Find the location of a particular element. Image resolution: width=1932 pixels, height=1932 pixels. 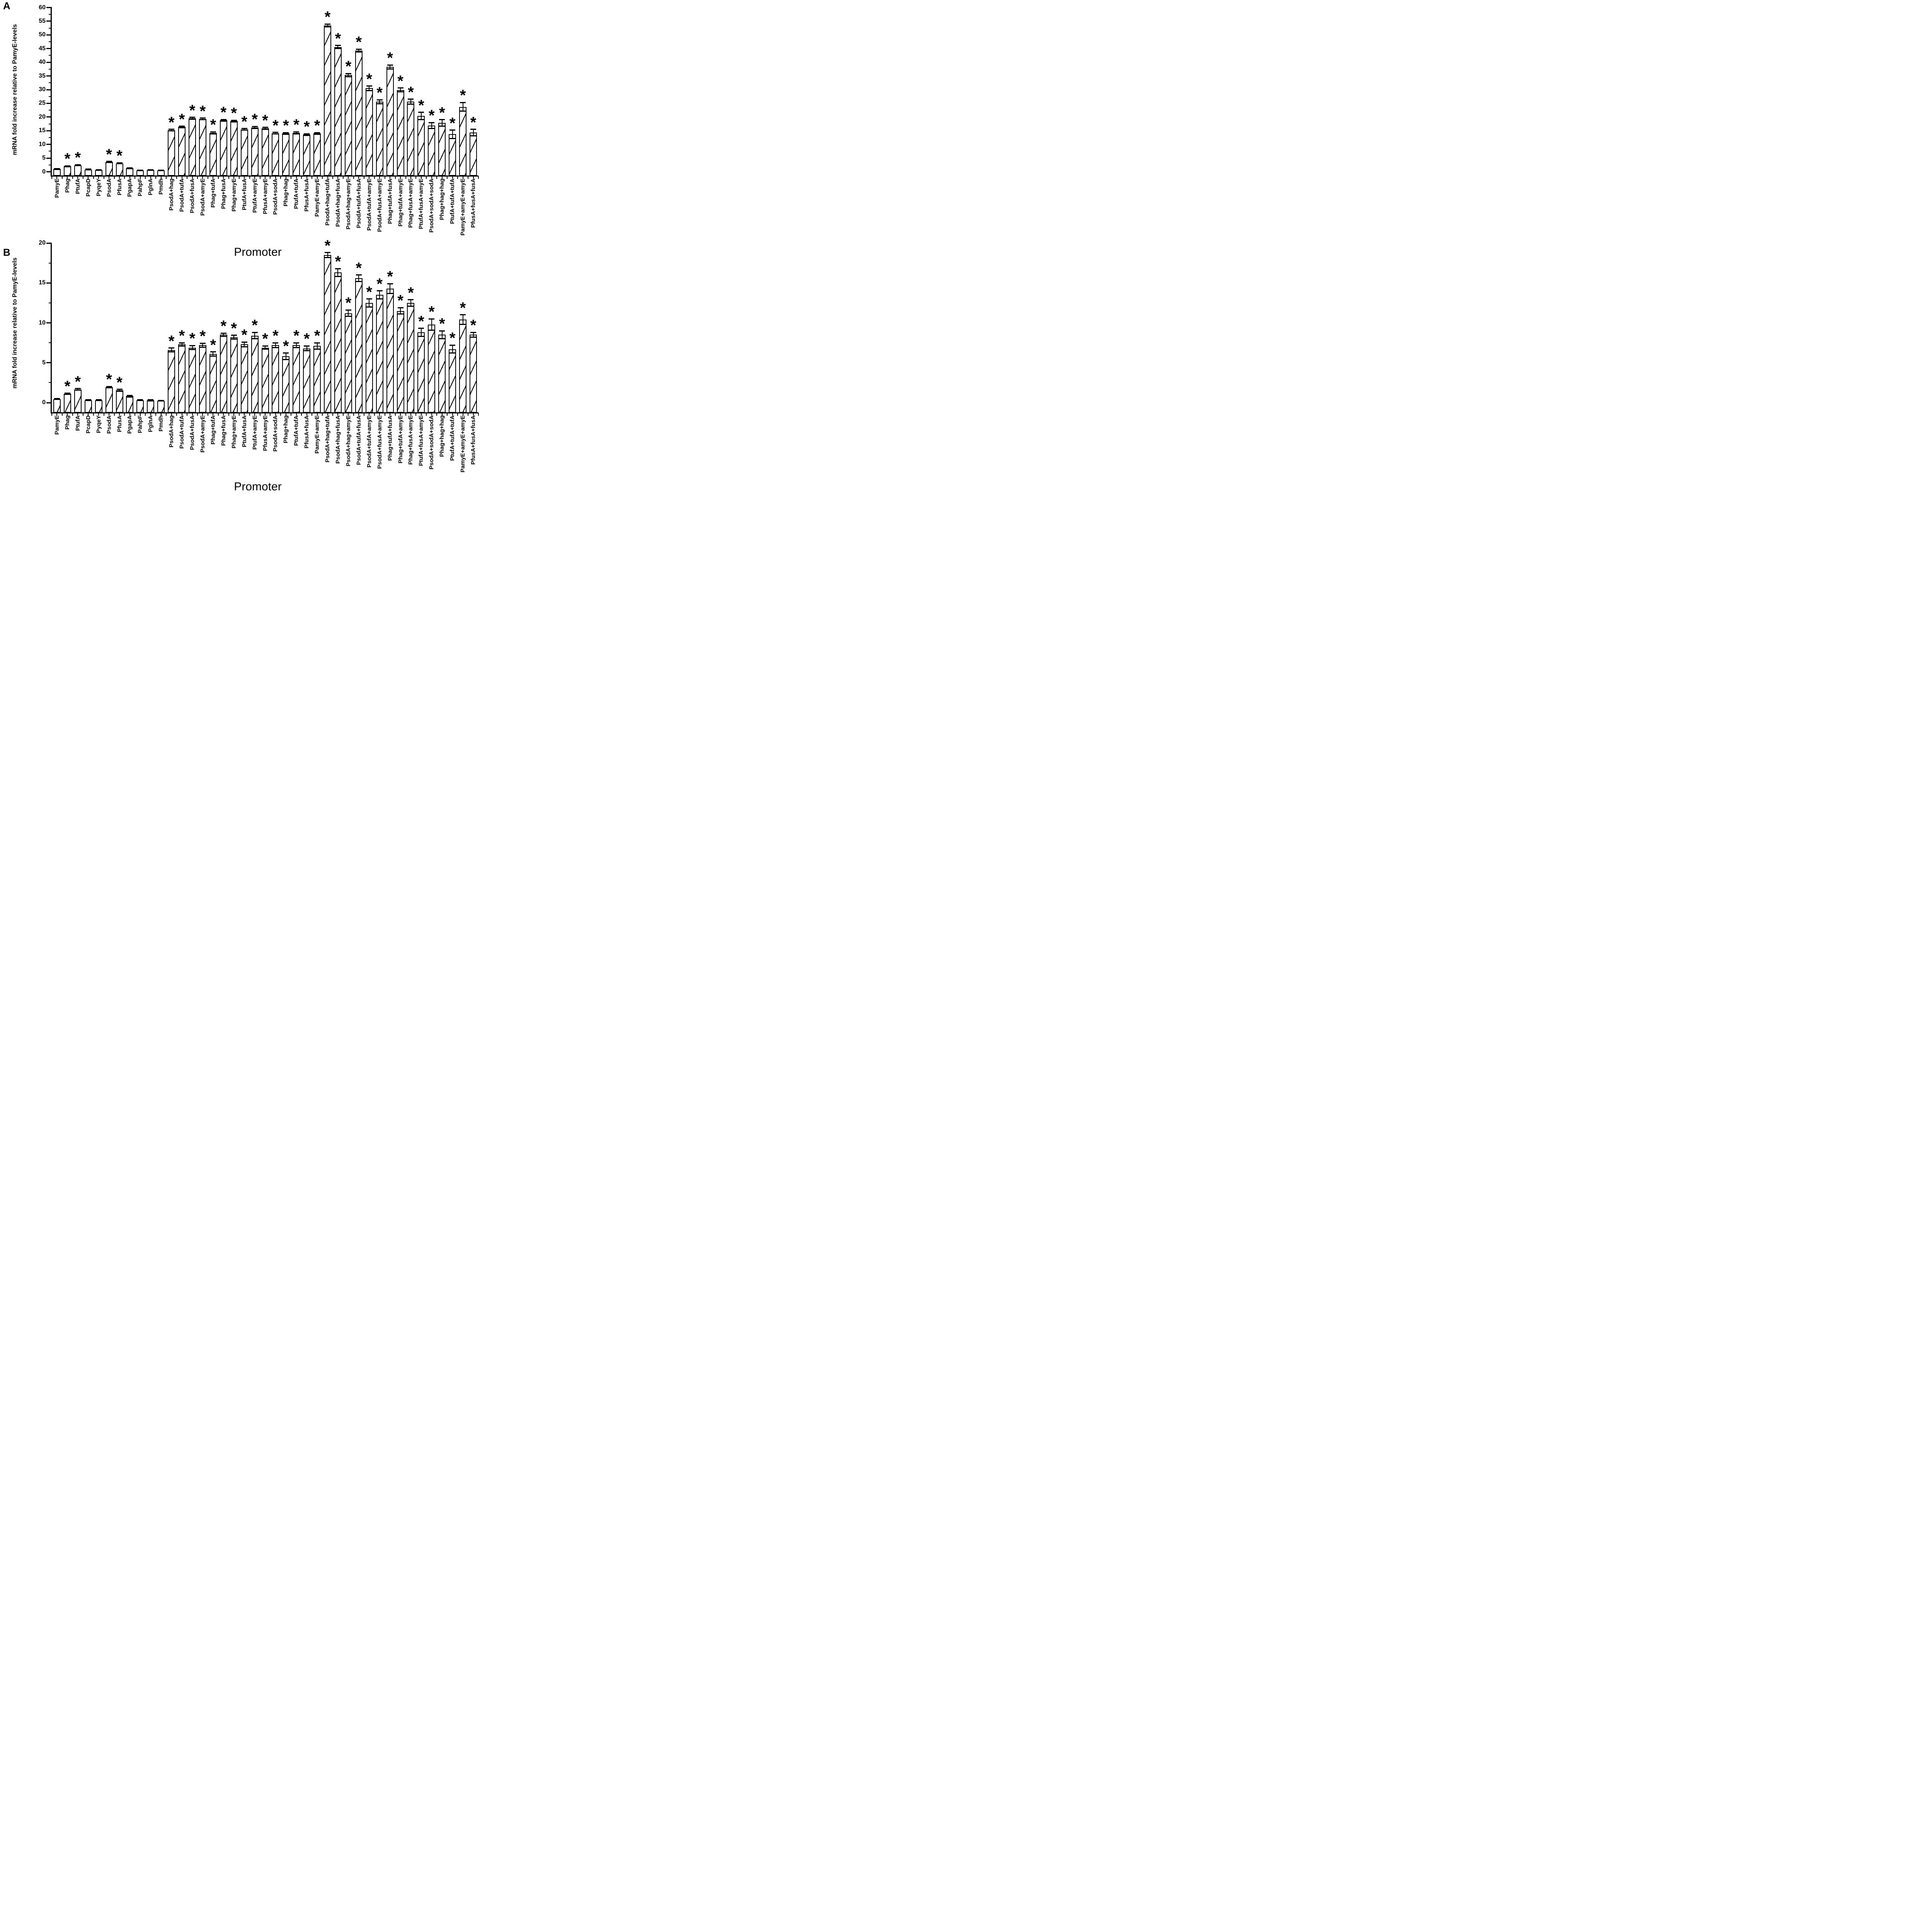

panel-a-x-axis-title: Promoter is located at coordinates (258, 253).